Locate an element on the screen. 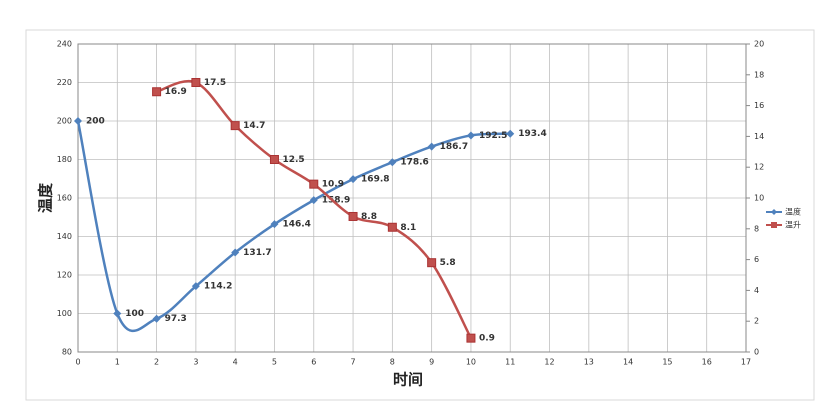 The image size is (828, 419). data-label: 114.2 is located at coordinates (218, 287).